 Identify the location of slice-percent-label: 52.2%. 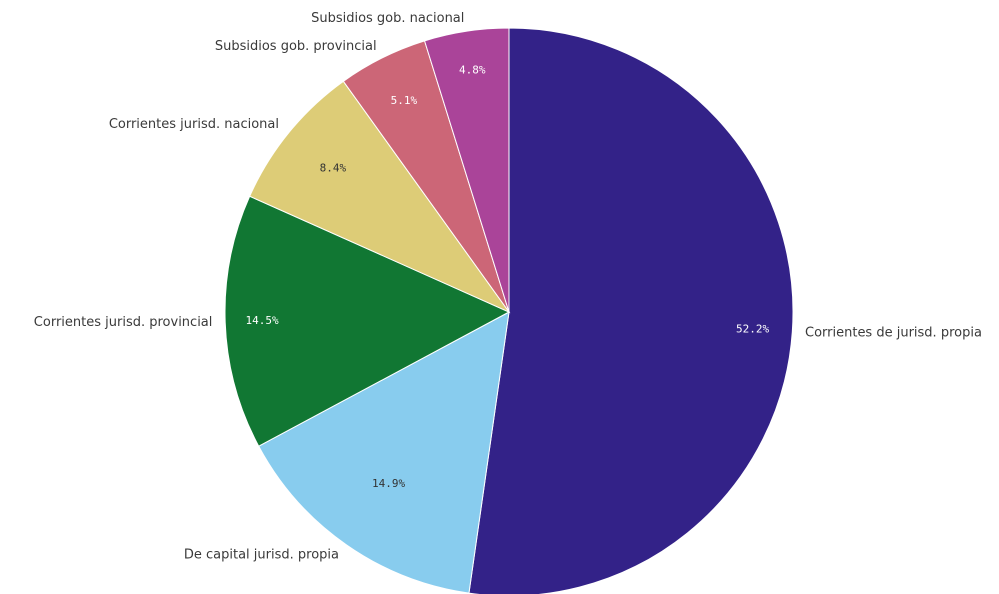
(752, 328).